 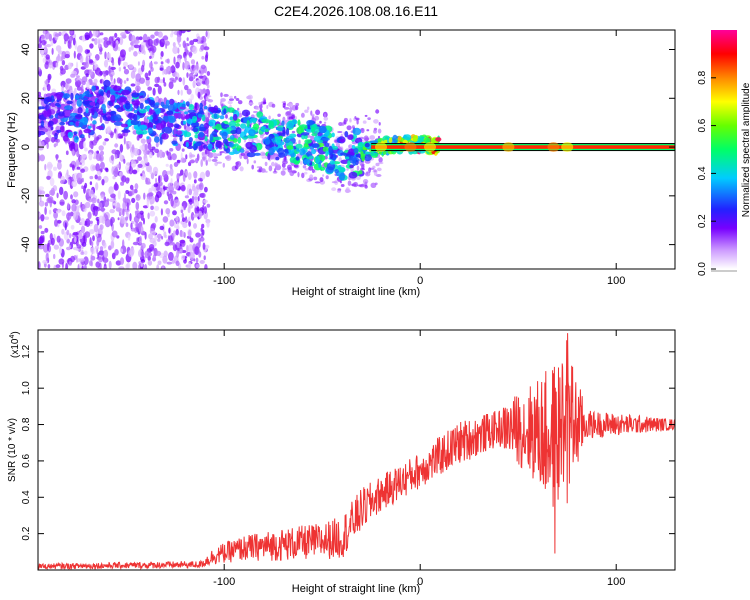 I want to click on carrier-blob, so click(x=381, y=147).